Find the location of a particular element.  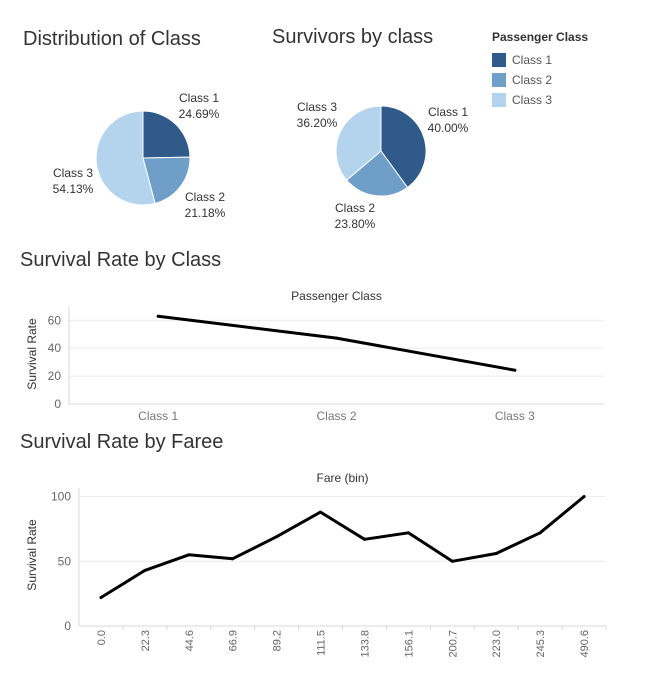

x-axis-title: Passenger Class is located at coordinates (336, 296).